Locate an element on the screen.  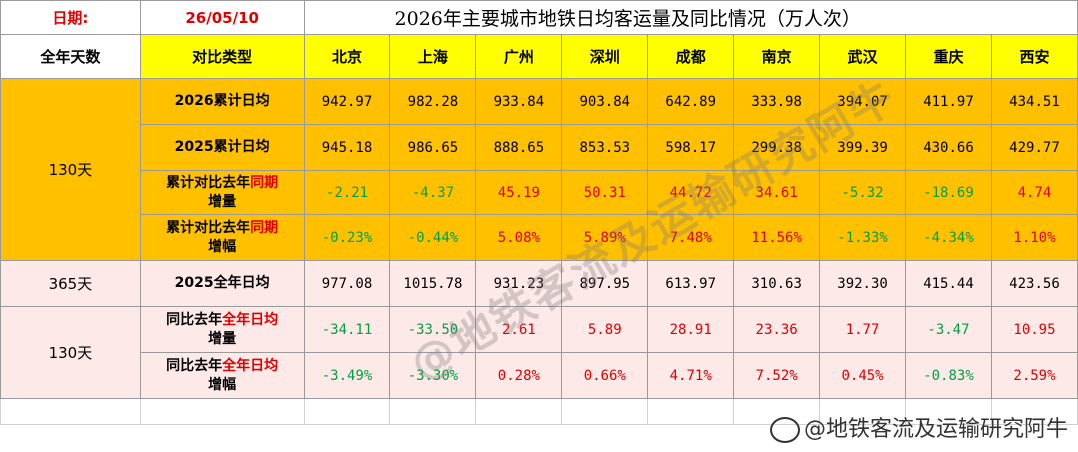
value-cell: -4.37 is located at coordinates (433, 192).